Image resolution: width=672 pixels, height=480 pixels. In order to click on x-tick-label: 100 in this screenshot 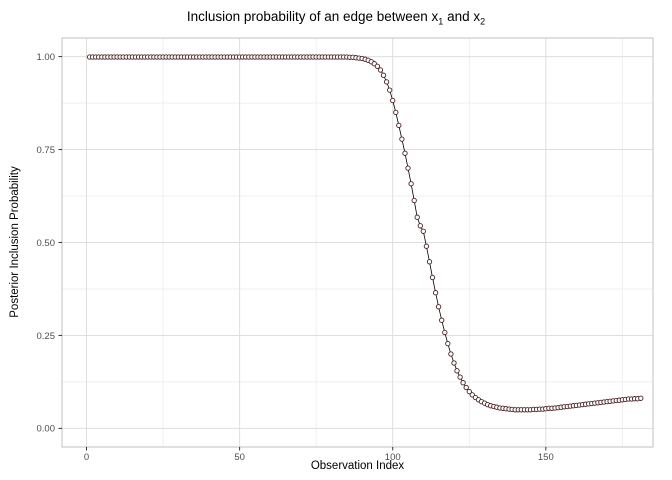, I will do `click(393, 457)`.